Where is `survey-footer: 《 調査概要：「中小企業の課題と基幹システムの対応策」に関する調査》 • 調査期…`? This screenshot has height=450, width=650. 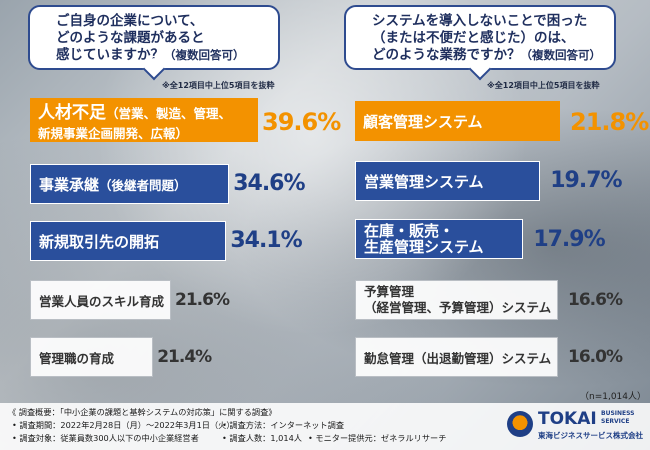 survey-footer: 《 調査概要：「中小企業の課題と基幹システムの対応策」に関する調査》 • 調査期… is located at coordinates (325, 426).